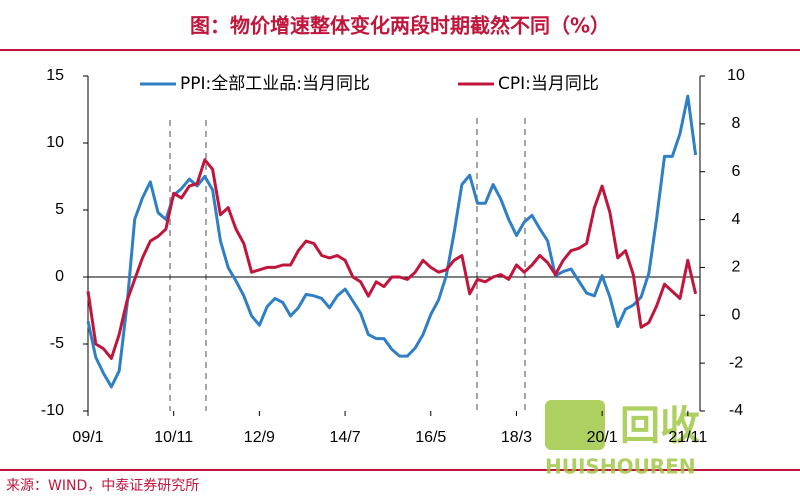 The width and height of the screenshot is (800, 504). Describe the element at coordinates (430, 437) in the screenshot. I see `x-tick-label: 16/5` at that location.